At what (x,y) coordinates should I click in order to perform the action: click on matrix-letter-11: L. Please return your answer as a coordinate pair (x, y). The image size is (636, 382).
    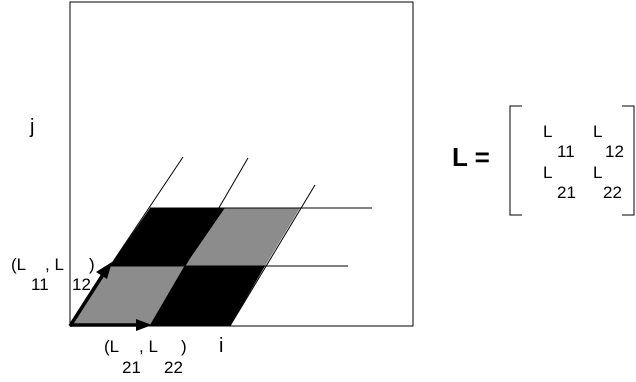
    Looking at the image, I should click on (547, 131).